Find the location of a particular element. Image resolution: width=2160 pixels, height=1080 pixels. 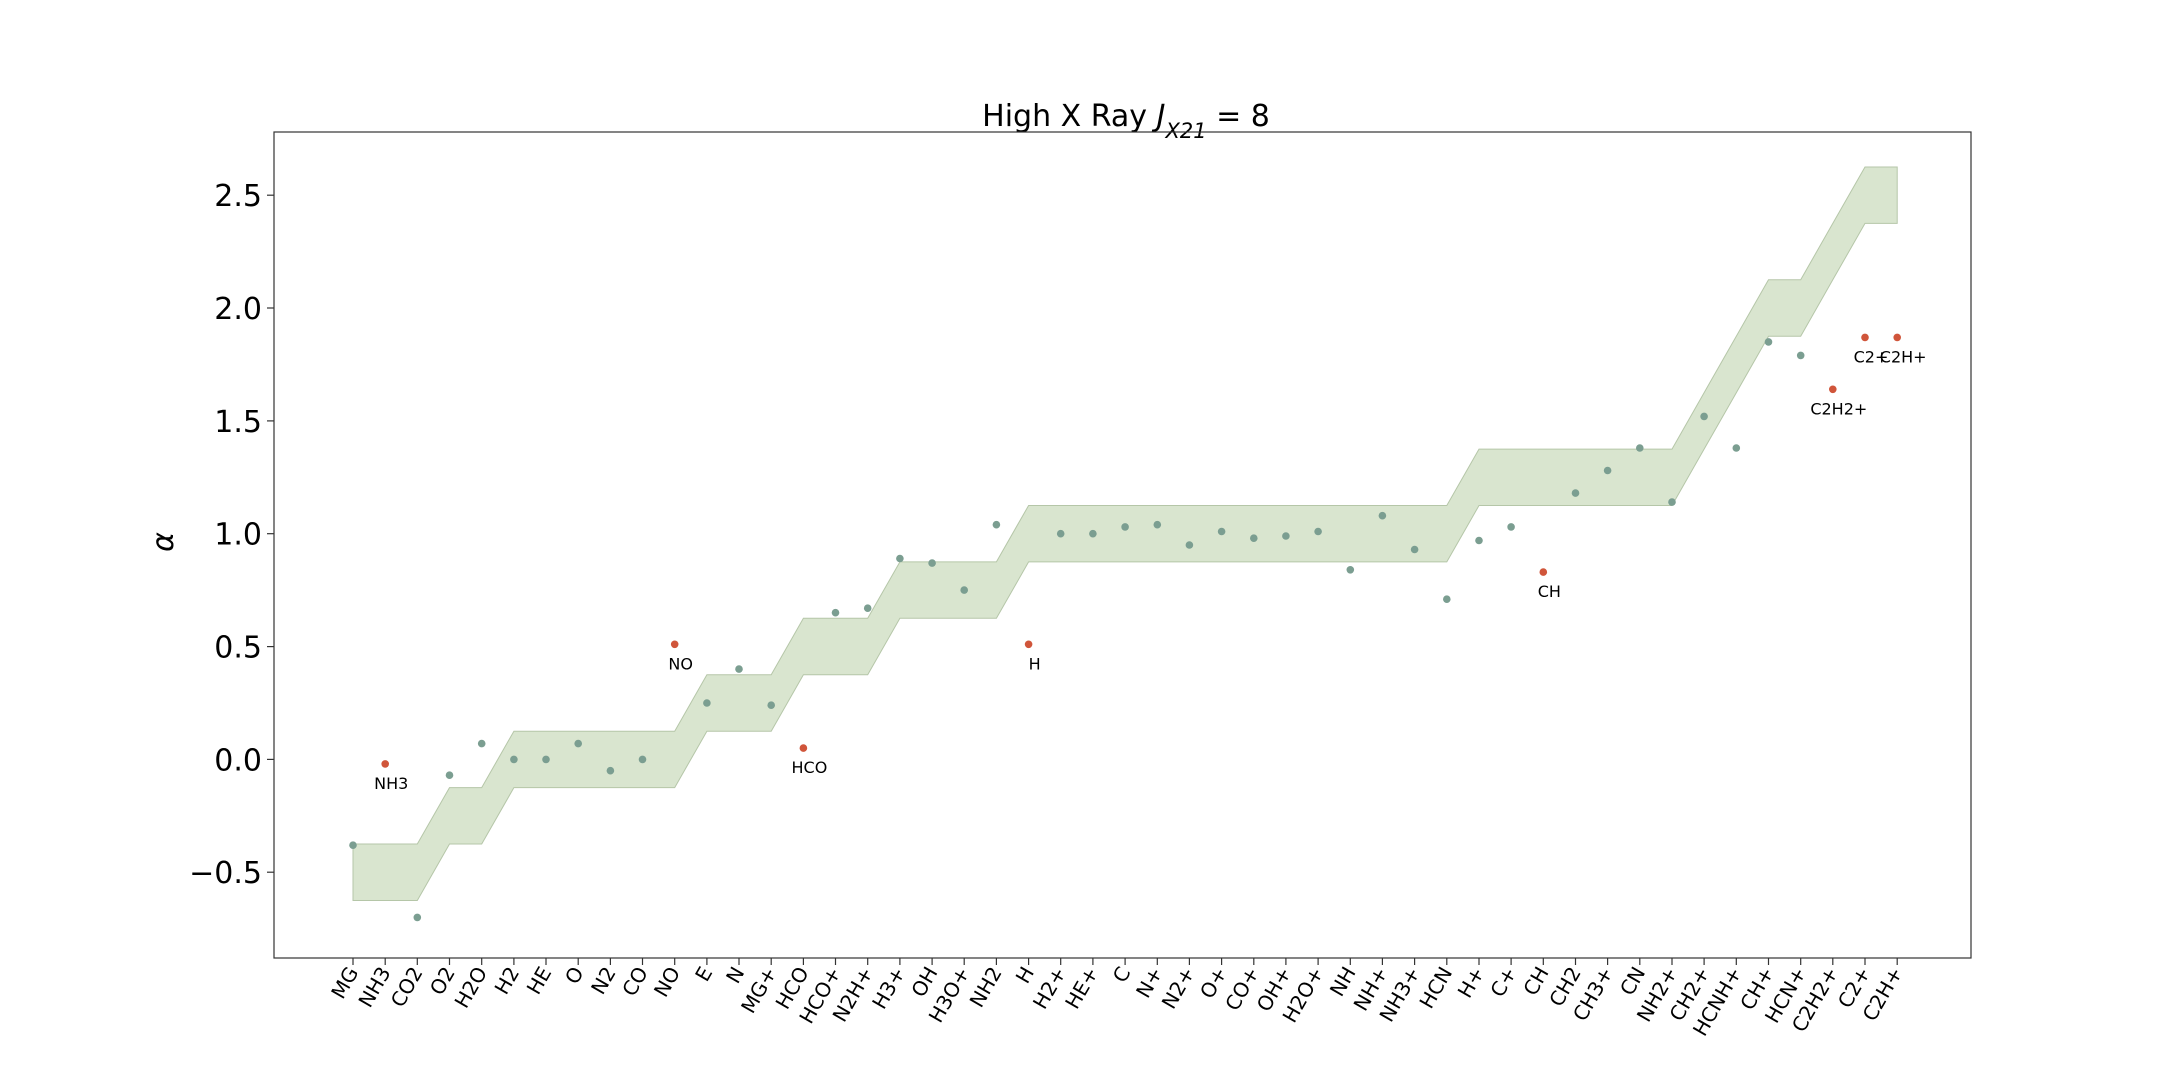

data-point-e is located at coordinates (707, 703).